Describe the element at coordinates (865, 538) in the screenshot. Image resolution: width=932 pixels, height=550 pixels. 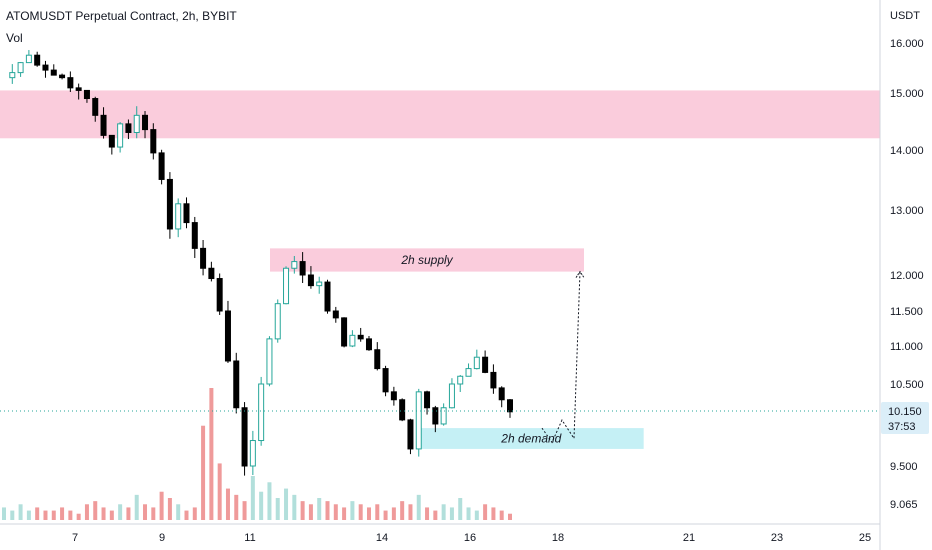
I see `time-tick-label: 25` at that location.